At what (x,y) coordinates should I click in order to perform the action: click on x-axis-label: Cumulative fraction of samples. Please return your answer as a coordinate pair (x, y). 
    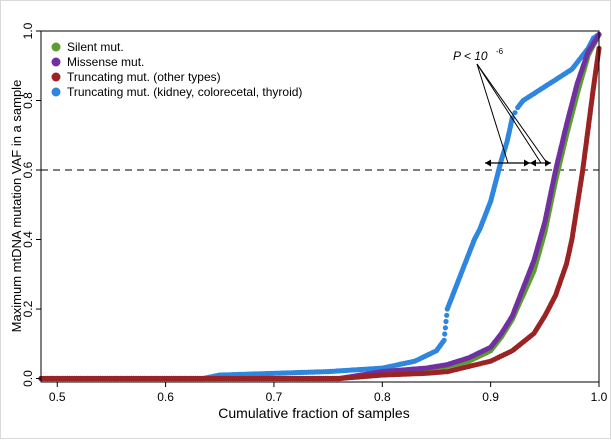
    Looking at the image, I should click on (313, 413).